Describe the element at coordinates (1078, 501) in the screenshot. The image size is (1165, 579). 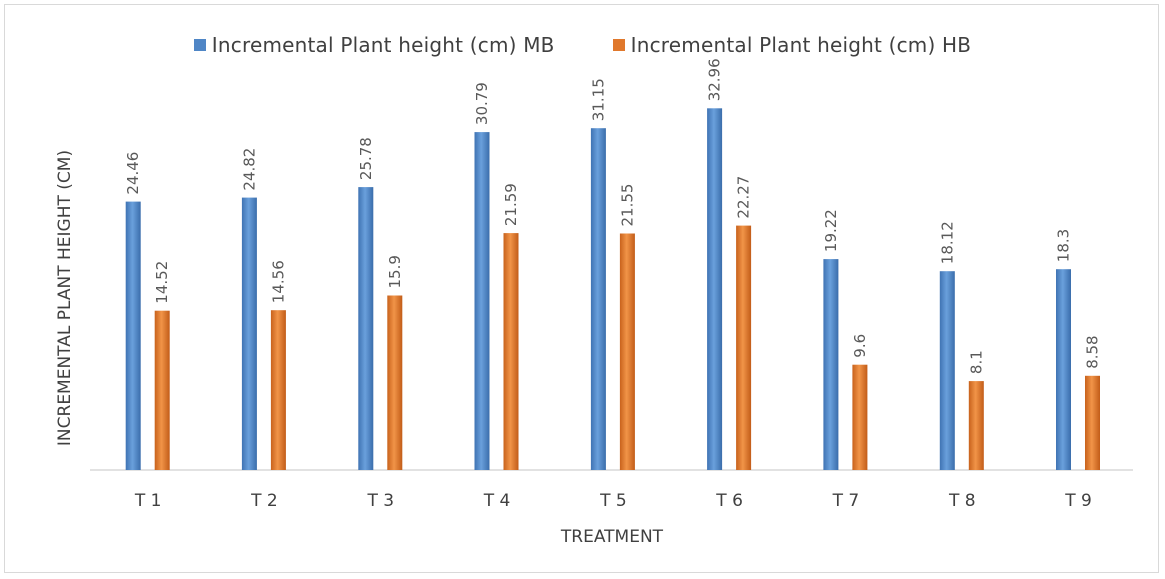
I see `x-tick-label-9: T 9` at that location.